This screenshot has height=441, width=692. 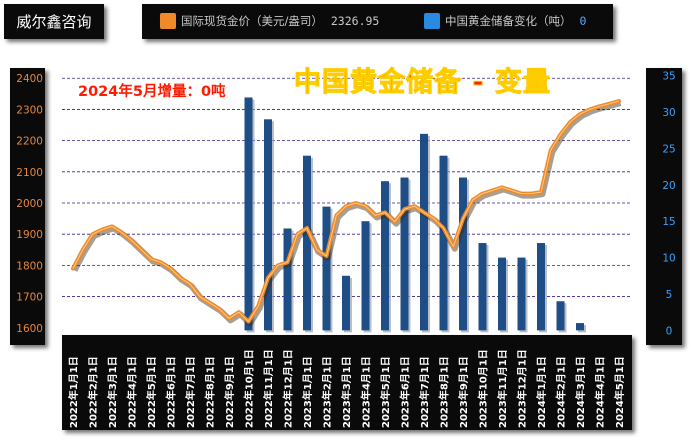 What do you see at coordinates (249, 388) in the screenshot?
I see `x-tick-label: 2022年10月1日` at bounding box center [249, 388].